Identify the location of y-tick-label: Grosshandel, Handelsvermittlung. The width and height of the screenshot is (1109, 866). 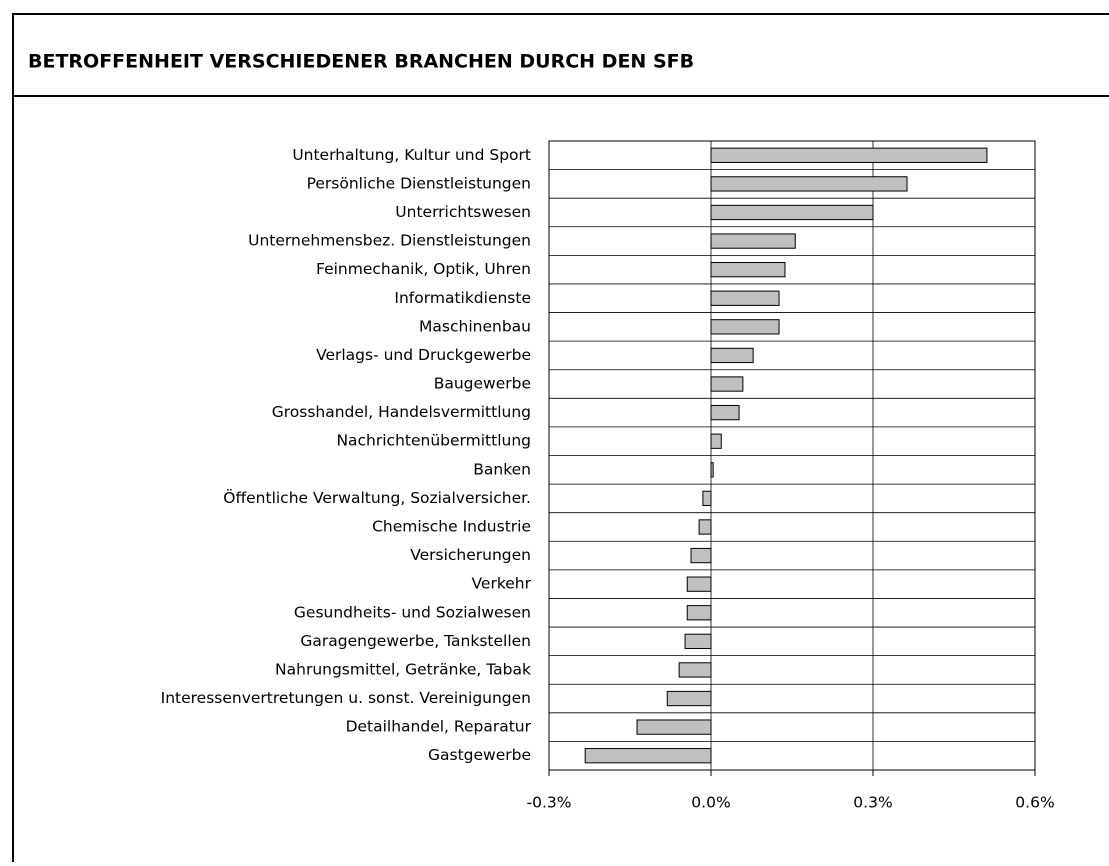
(401, 412).